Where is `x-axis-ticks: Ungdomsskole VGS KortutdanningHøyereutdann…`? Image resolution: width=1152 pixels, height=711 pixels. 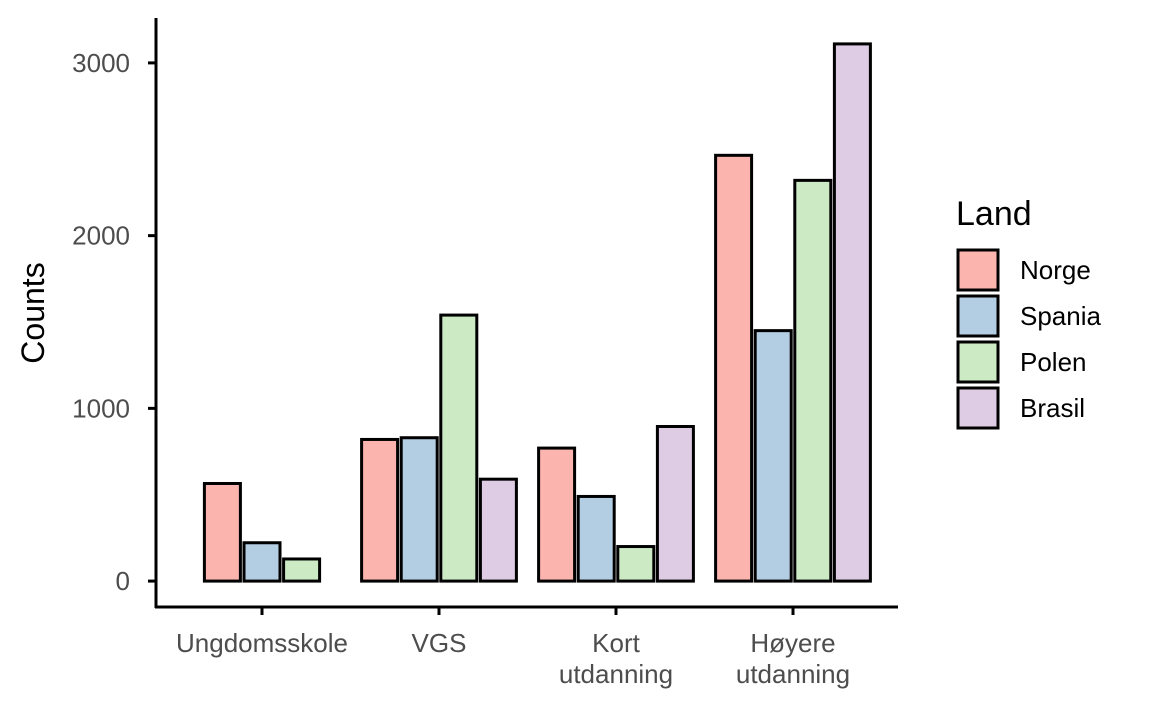
x-axis-ticks: Ungdomsskole VGS KortutdanningHøyereutdann… is located at coordinates (513, 648).